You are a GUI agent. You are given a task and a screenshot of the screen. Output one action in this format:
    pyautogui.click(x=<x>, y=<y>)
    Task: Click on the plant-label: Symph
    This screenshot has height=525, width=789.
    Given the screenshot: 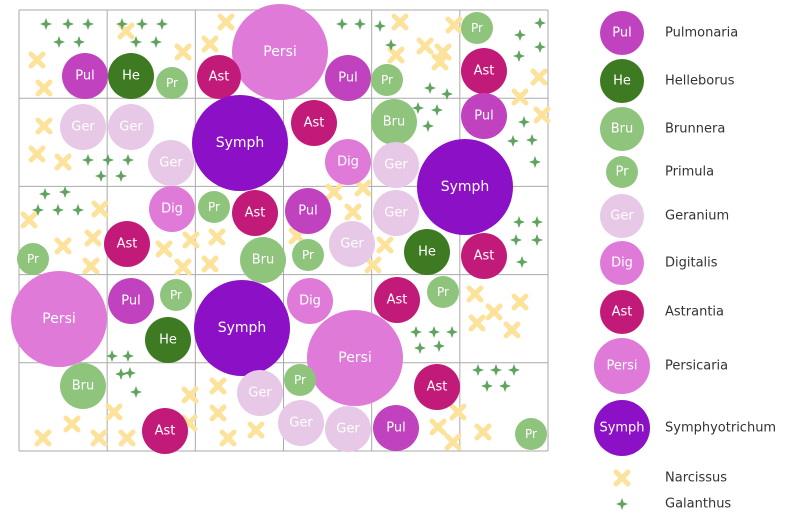 What is the action you would take?
    pyautogui.click(x=242, y=328)
    